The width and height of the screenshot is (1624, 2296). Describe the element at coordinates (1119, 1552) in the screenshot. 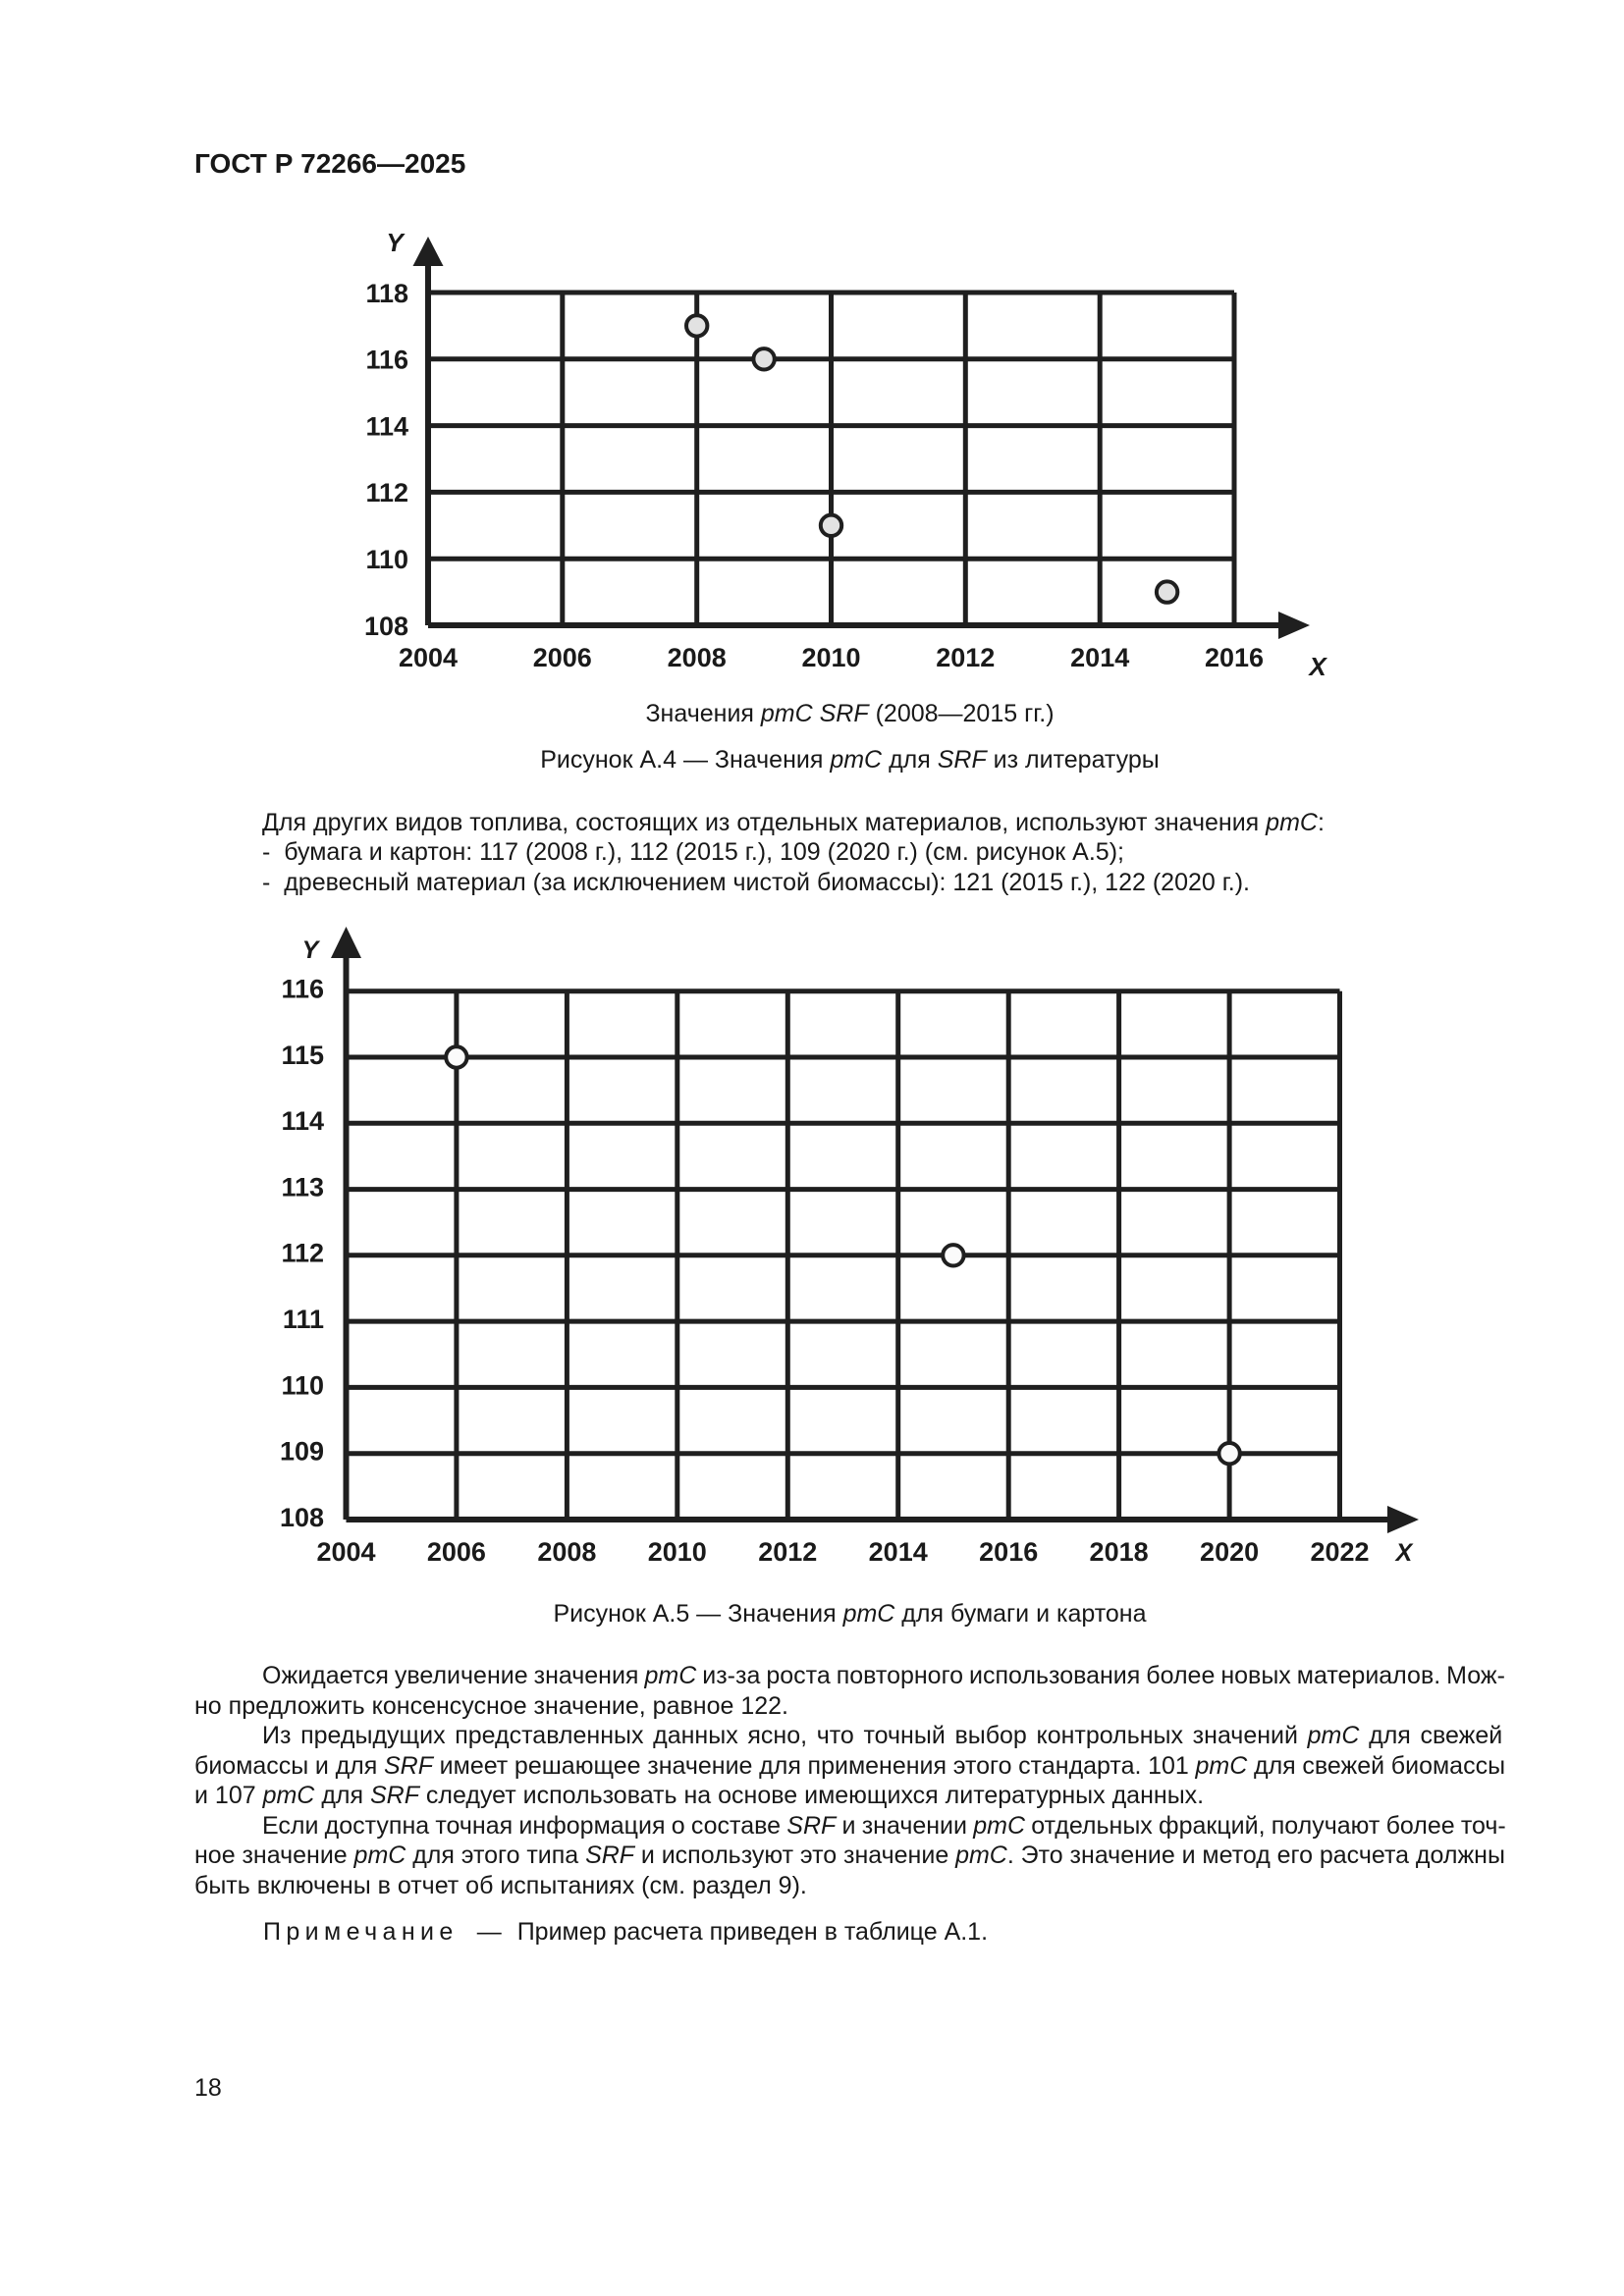

I see `svg-text: 2018` at that location.